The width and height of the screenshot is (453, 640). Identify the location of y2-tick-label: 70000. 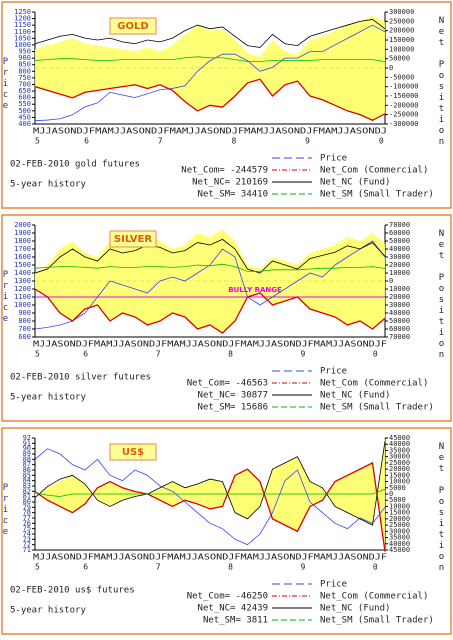
(399, 225).